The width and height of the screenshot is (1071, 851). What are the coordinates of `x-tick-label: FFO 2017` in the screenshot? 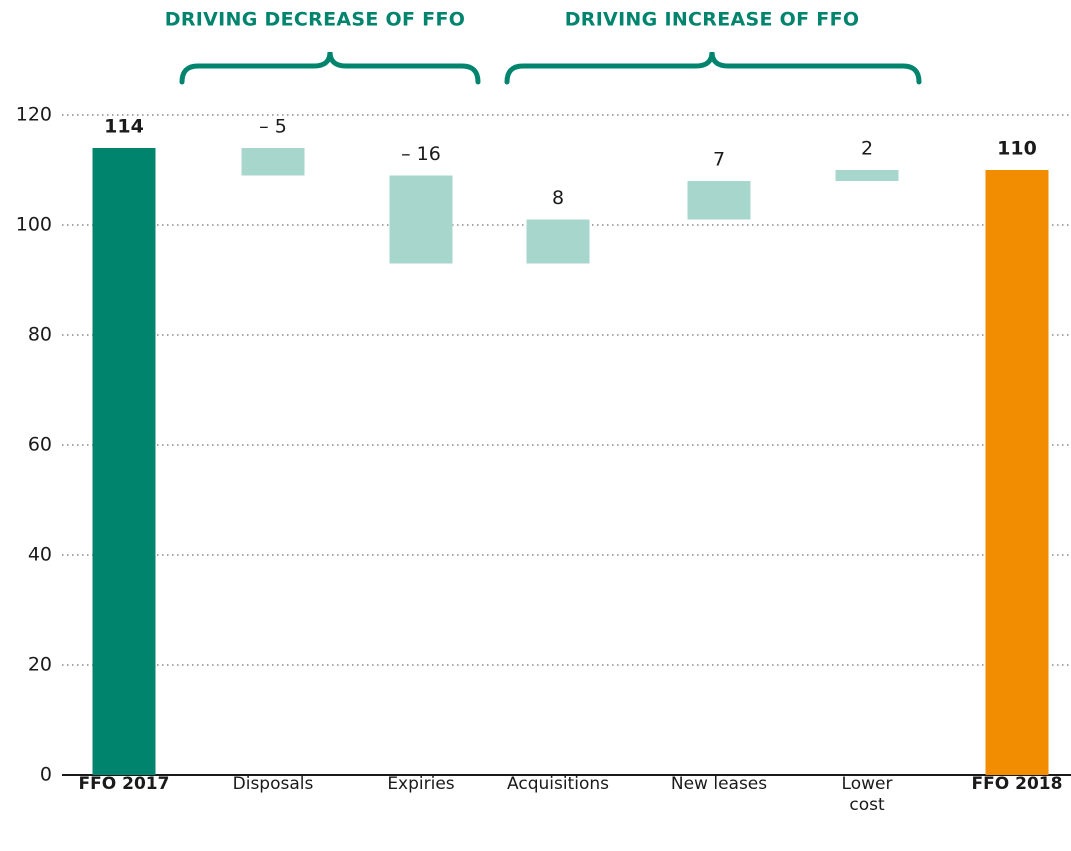 It's located at (124, 784).